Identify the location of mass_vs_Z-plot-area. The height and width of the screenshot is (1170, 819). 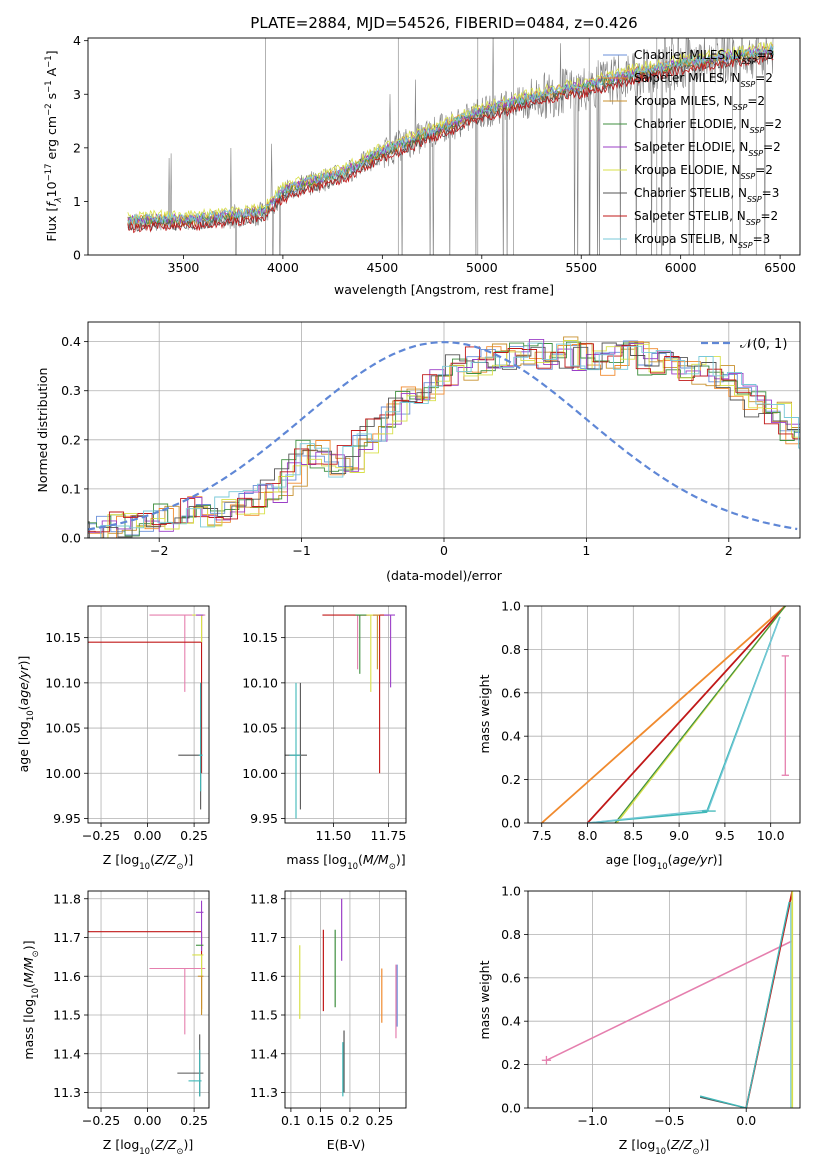
(148, 999).